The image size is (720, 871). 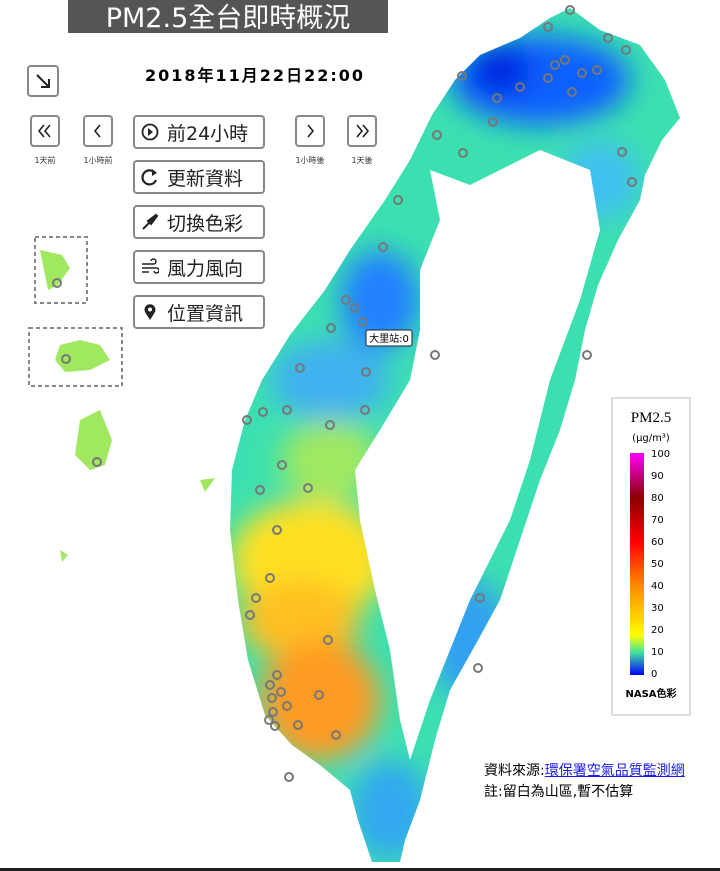 I want to click on location-button: 位置資訊, so click(x=199, y=312).